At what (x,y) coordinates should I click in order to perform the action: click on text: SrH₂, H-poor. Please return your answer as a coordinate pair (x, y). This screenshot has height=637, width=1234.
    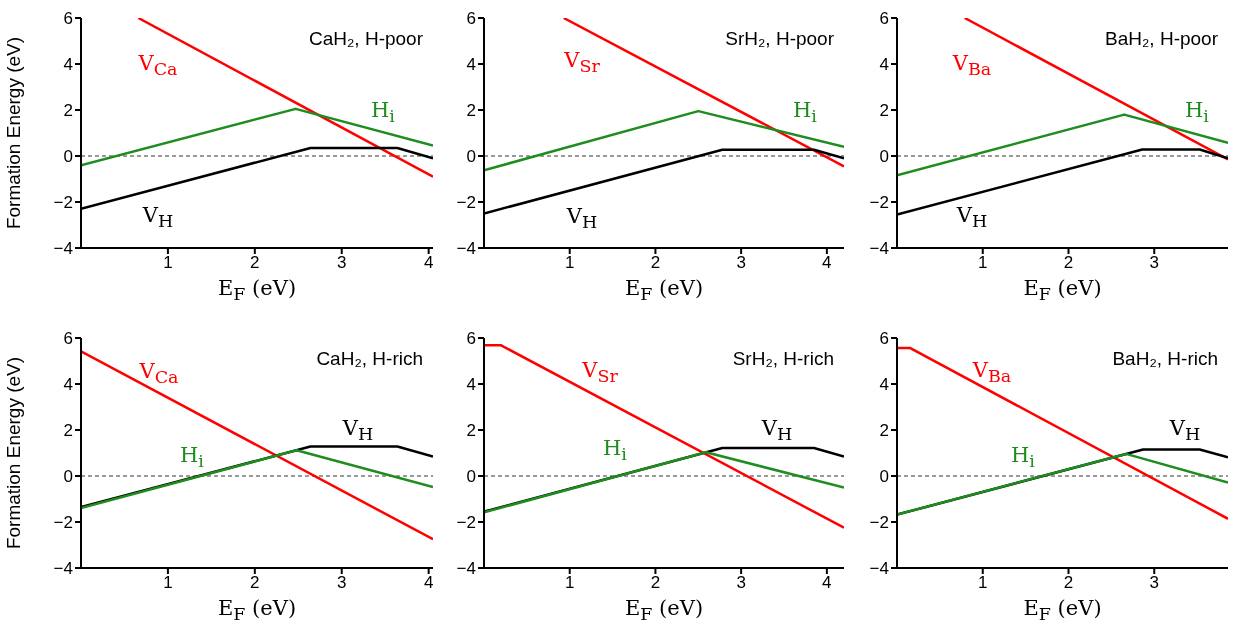
    Looking at the image, I should click on (779, 39).